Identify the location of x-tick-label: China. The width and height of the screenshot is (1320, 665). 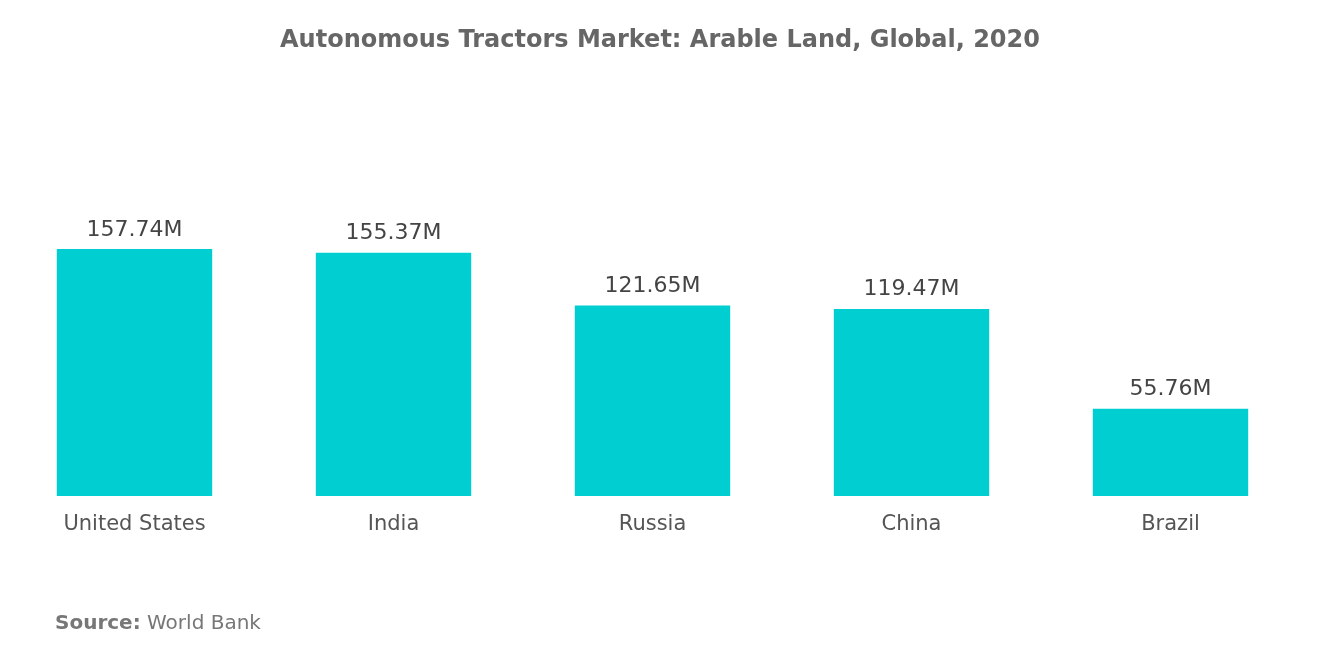
(911, 522).